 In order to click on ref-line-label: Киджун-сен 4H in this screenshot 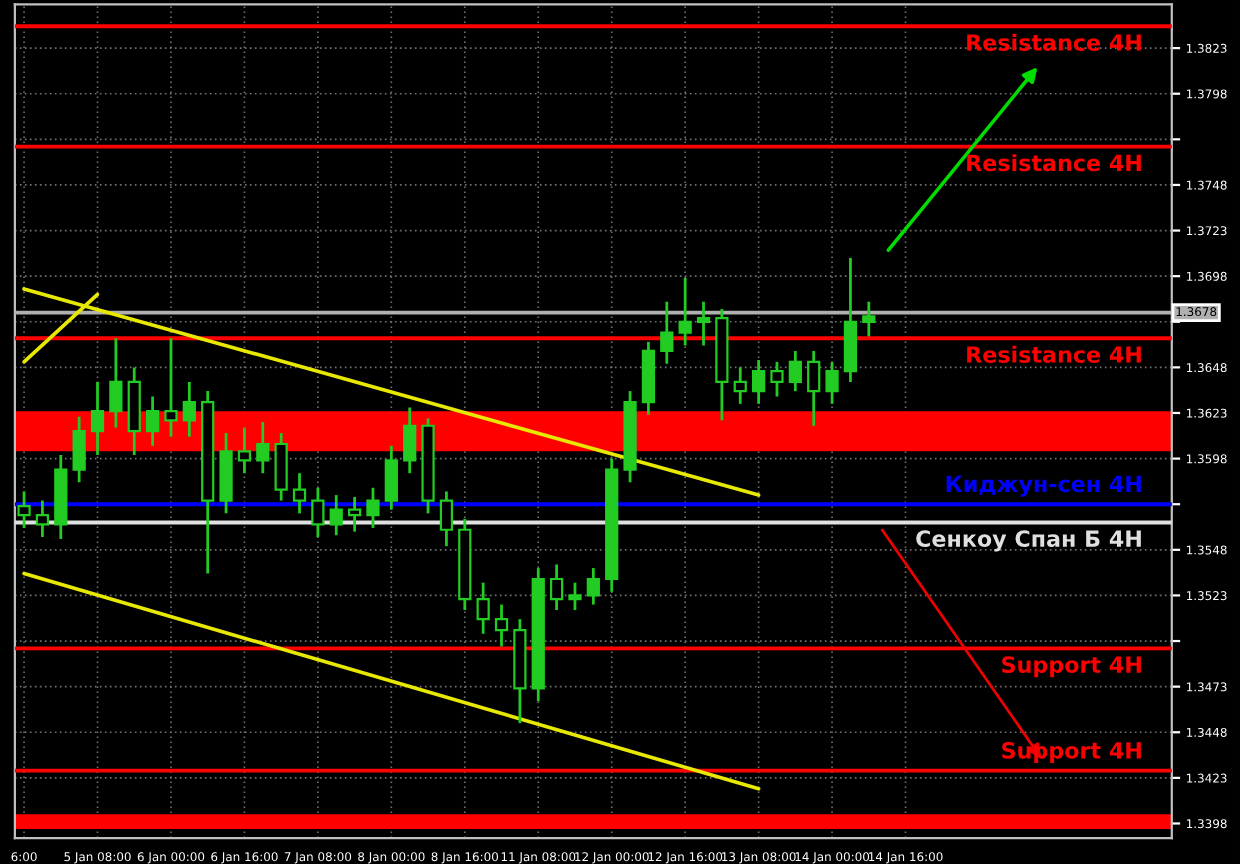, I will do `click(1043, 486)`.